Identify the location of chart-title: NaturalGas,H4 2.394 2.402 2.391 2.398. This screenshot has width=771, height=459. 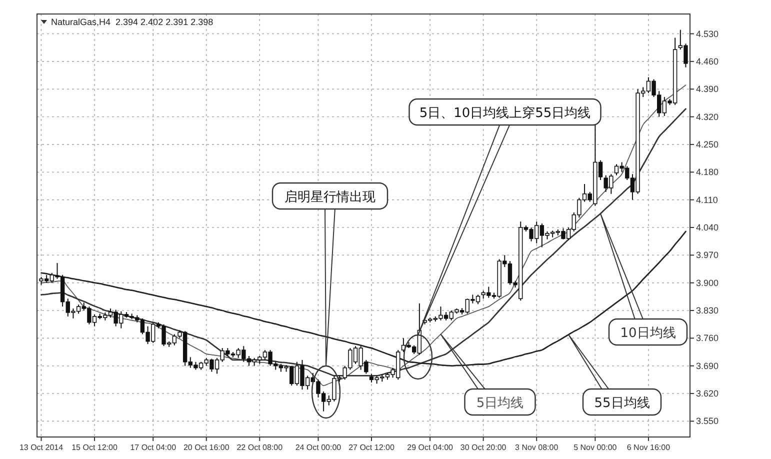
(132, 22).